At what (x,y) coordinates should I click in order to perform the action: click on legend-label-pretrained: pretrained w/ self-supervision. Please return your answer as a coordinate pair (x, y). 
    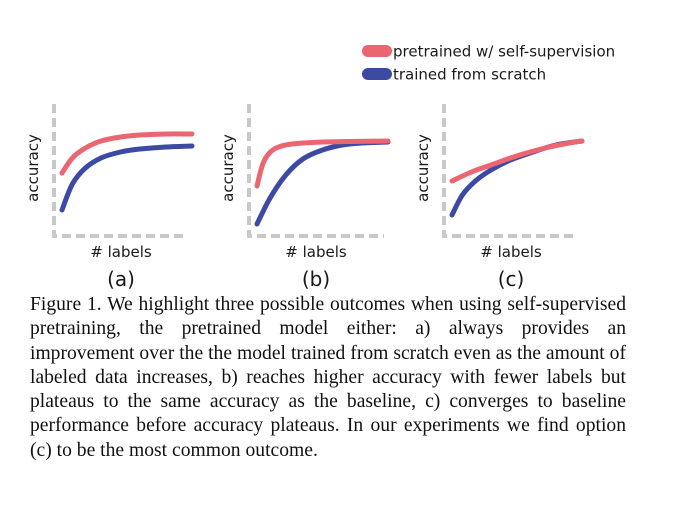
    Looking at the image, I should click on (504, 52).